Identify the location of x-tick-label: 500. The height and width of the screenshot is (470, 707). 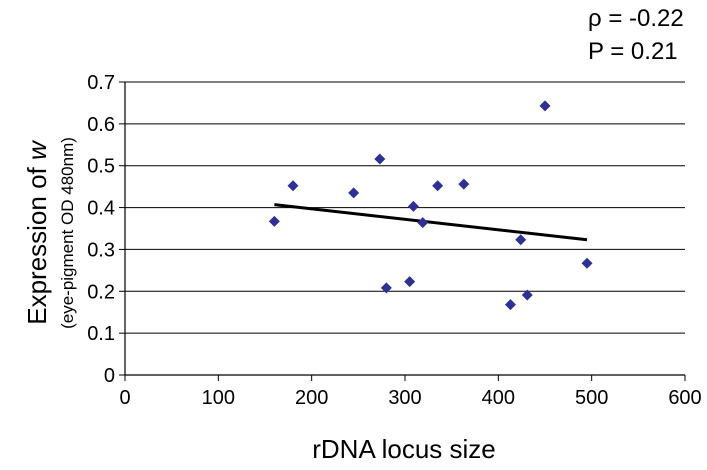
(591, 398).